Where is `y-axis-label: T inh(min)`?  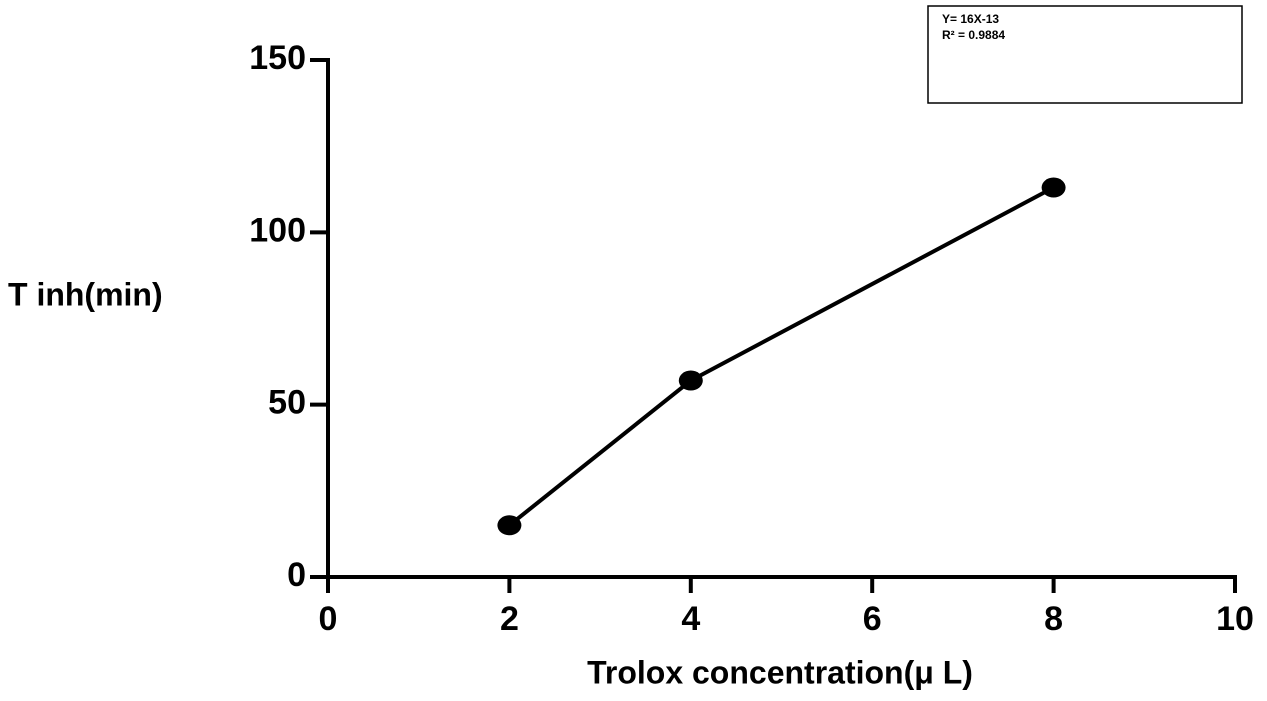
y-axis-label: T inh(min) is located at coordinates (85, 294).